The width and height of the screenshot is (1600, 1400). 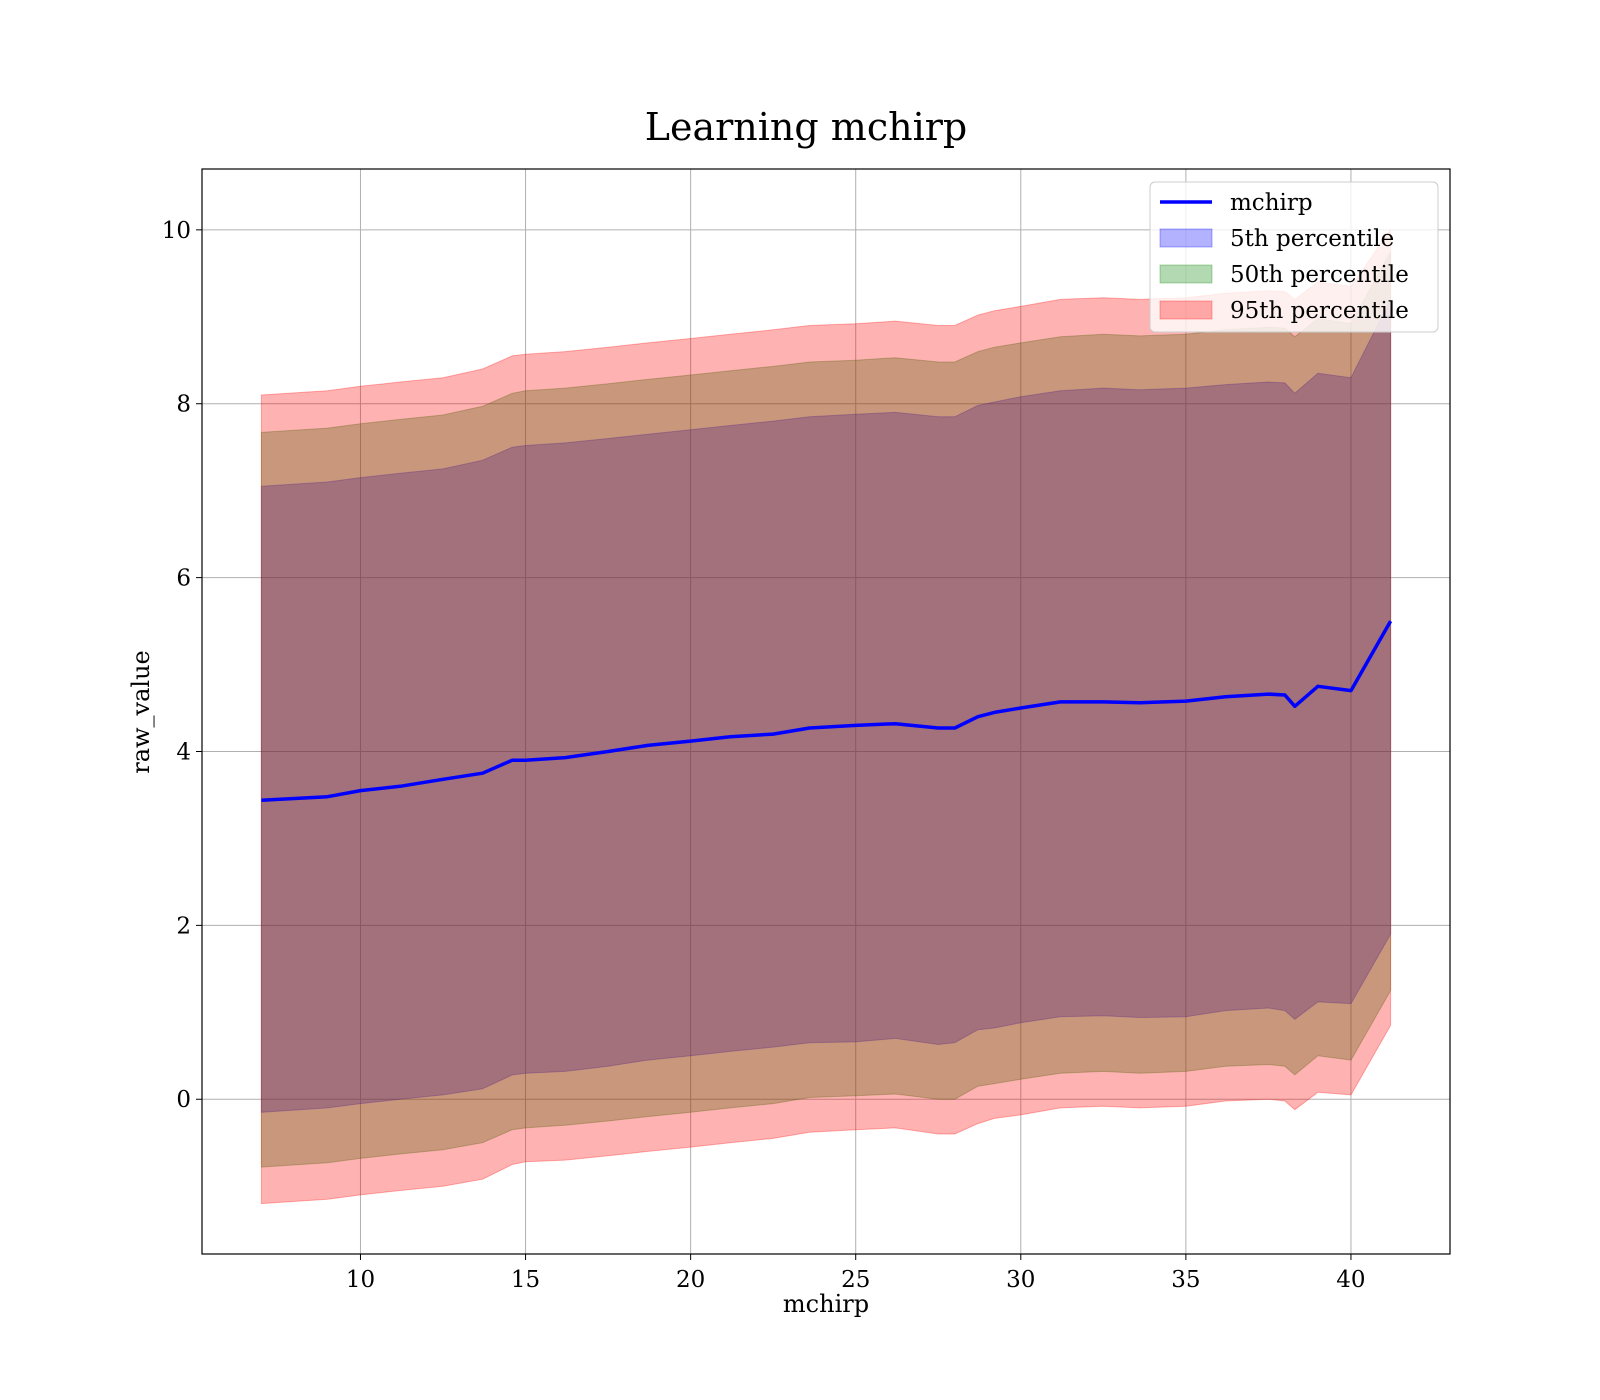 I want to click on y-tick-label: 2, so click(x=183, y=926).